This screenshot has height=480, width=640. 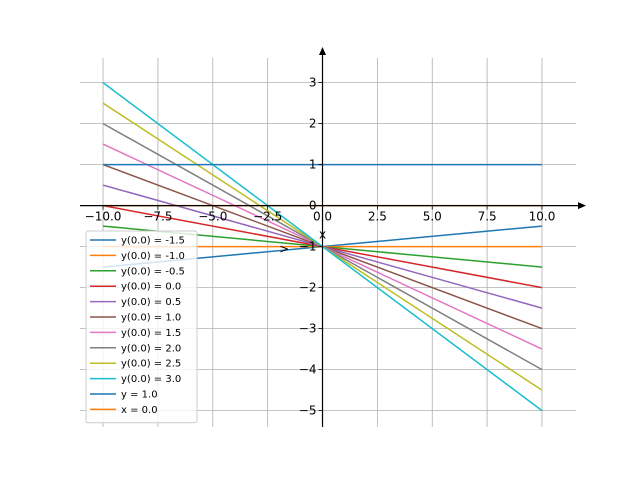 I want to click on y-tick-label-7: 2, so click(x=313, y=124).